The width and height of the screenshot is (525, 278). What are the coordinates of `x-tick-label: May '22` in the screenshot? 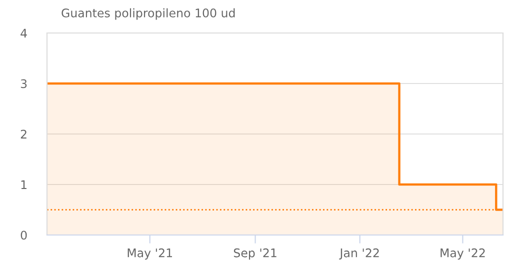 It's located at (462, 254).